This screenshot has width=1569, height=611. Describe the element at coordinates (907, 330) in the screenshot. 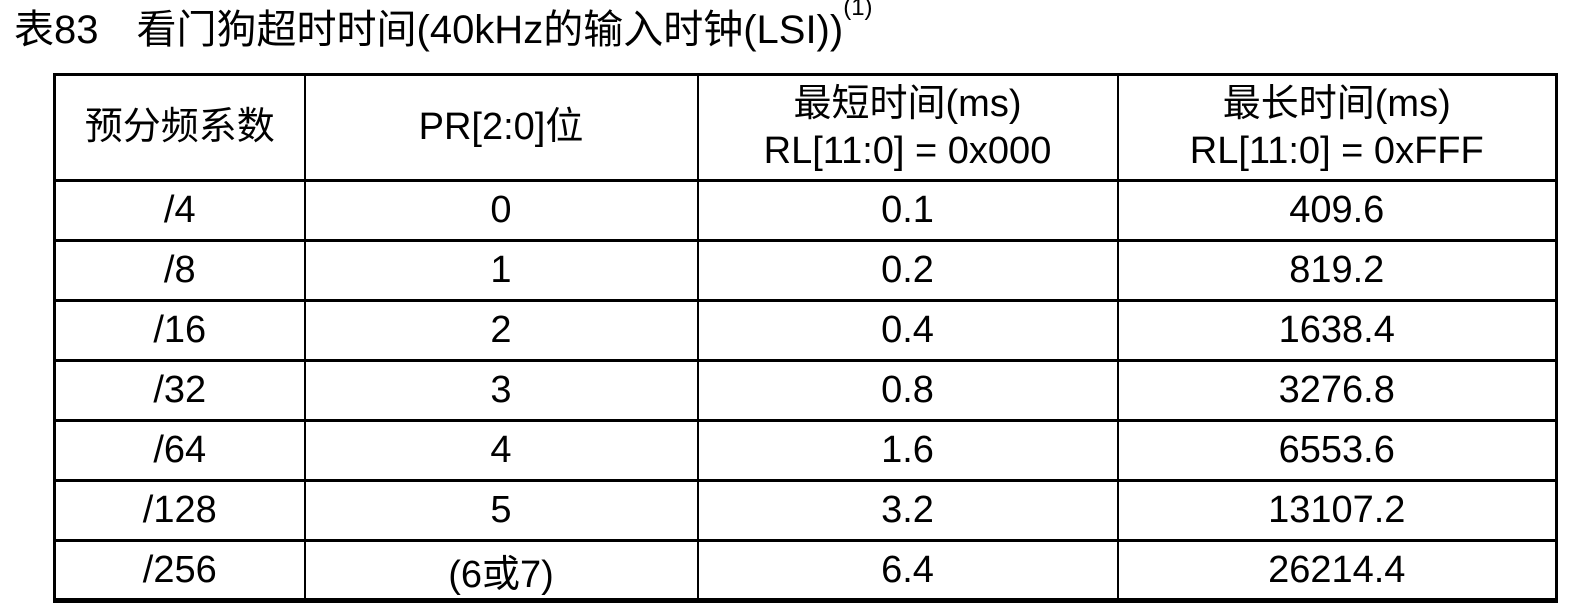

I see `cell-min-time: 0.4` at that location.